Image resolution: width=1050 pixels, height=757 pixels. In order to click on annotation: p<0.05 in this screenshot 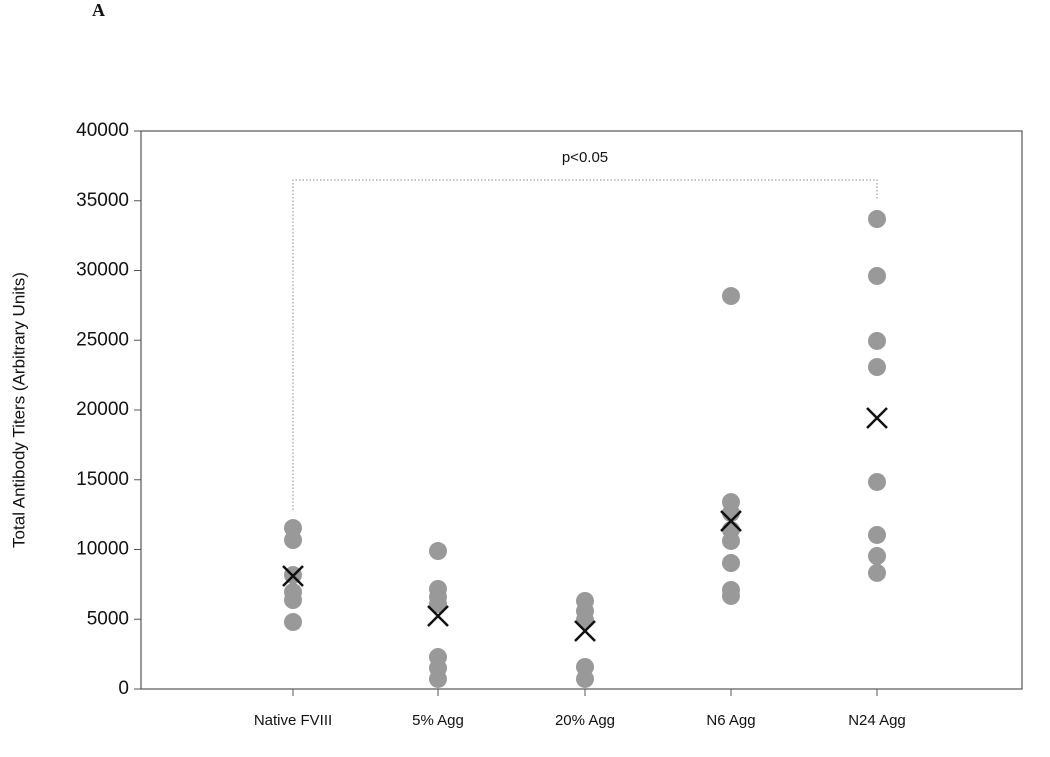, I will do `click(585, 157)`.